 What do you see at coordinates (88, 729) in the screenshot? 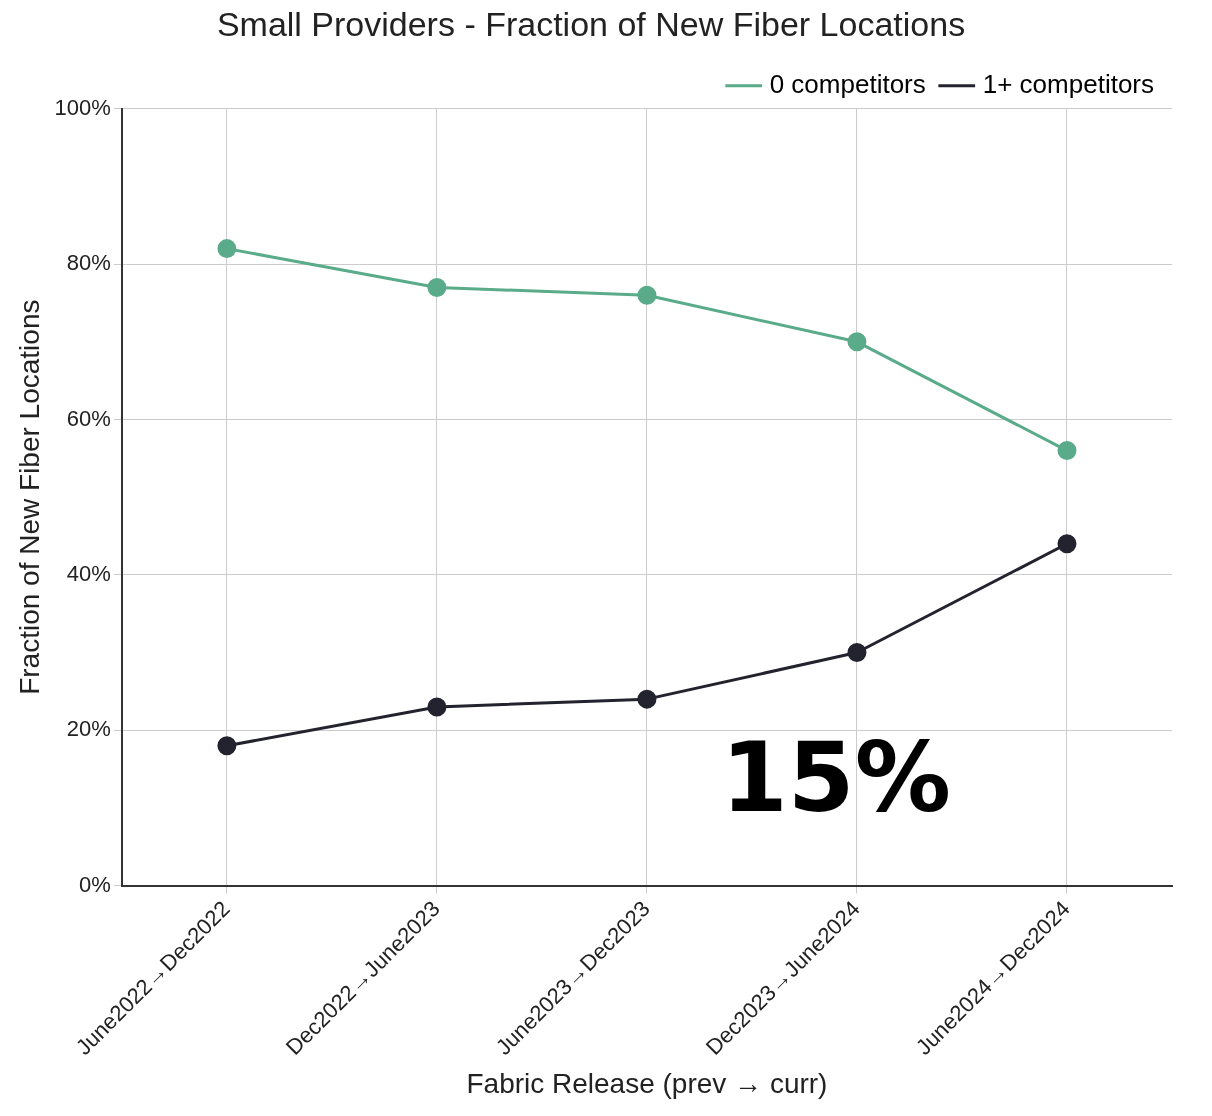
I see `y-tick-label: 20%` at bounding box center [88, 729].